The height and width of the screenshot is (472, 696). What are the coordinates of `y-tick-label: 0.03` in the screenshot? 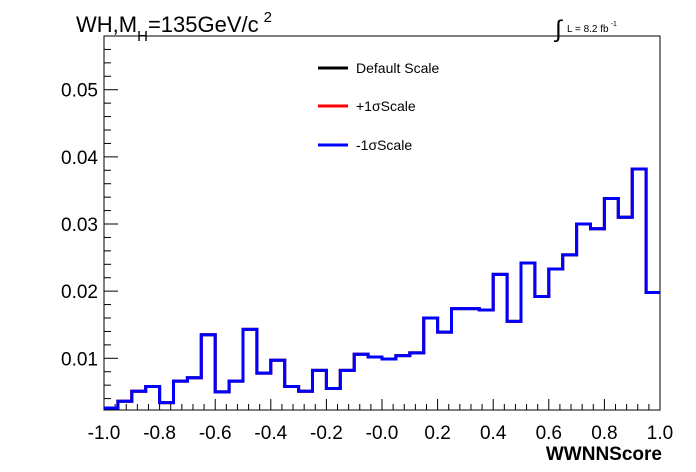 It's located at (79, 225).